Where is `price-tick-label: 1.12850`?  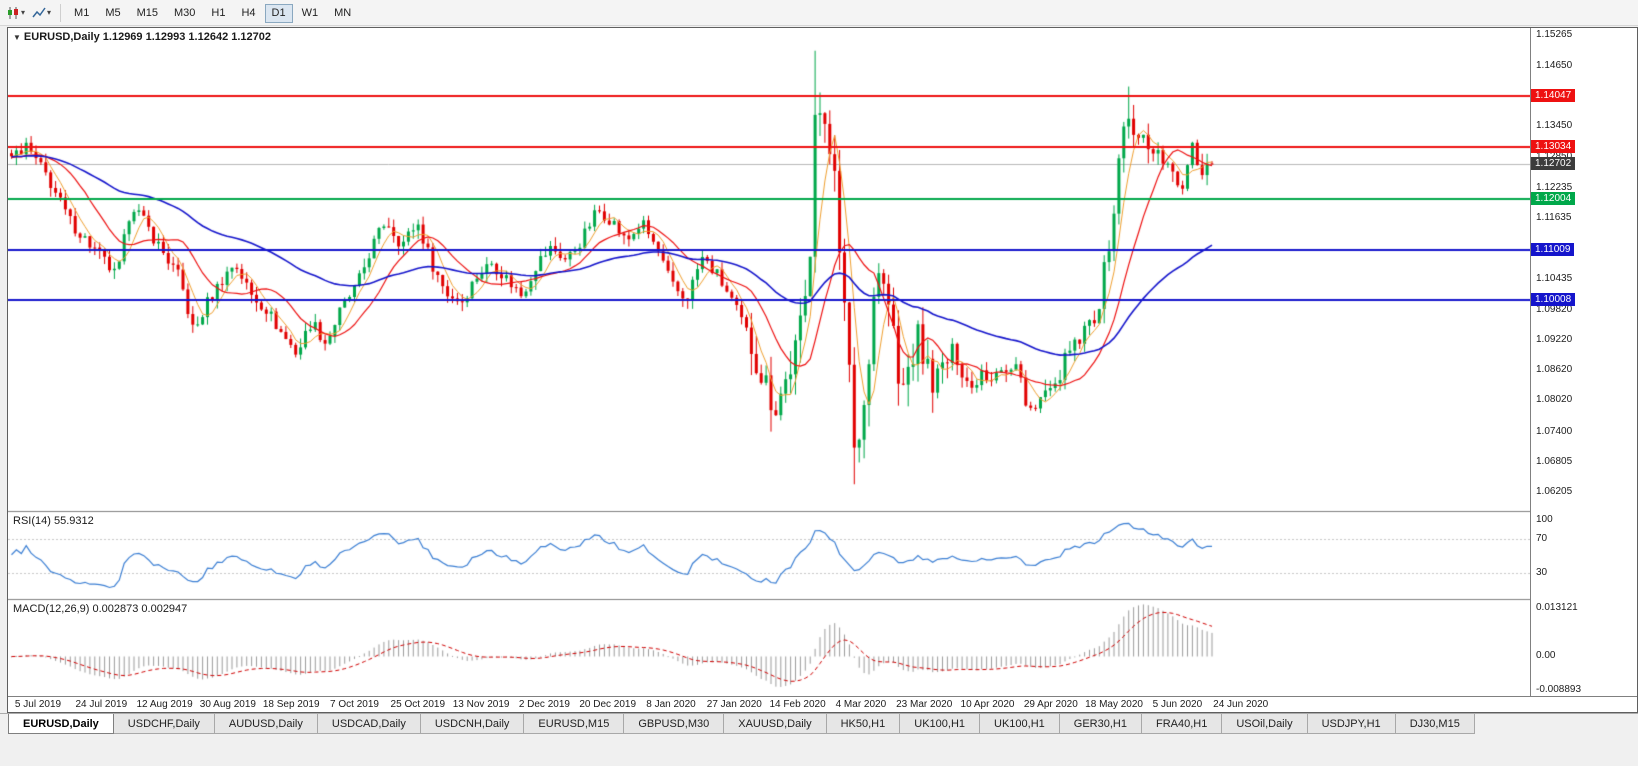
price-tick-label: 1.12850 is located at coordinates (1554, 156).